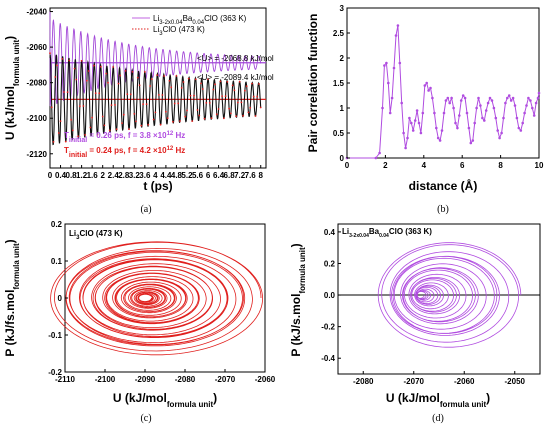 The height and width of the screenshot is (427, 550). I want to click on panel-a-xtick-label: 6.4, so click(219, 175).